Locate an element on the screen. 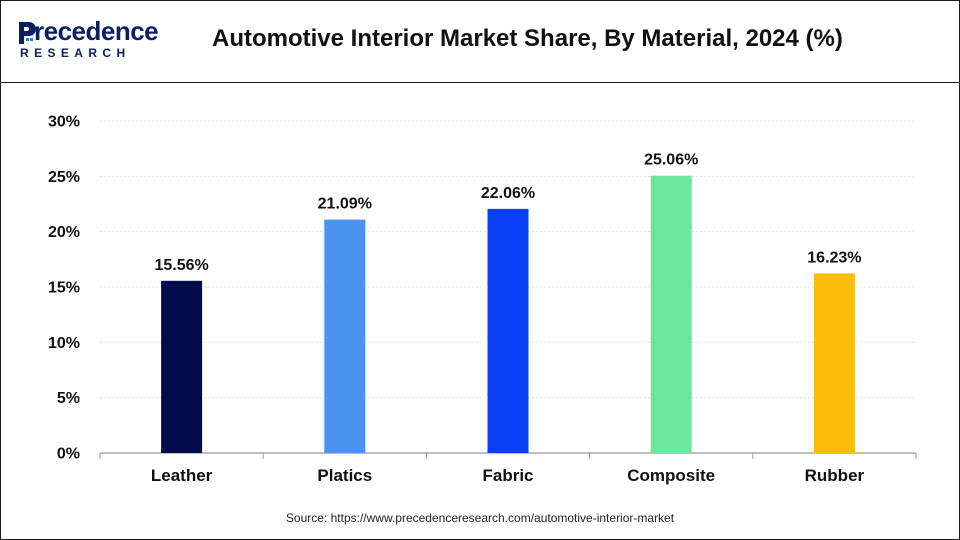  logo-subtitle: RESEARCH is located at coordinates (75, 53).